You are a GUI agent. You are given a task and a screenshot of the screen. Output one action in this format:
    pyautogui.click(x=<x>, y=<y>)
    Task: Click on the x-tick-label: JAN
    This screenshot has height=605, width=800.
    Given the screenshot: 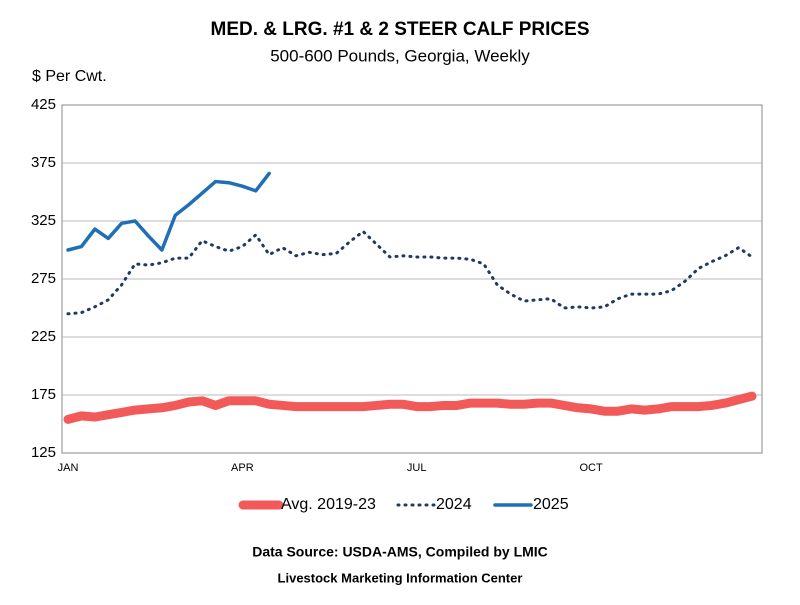 What is the action you would take?
    pyautogui.click(x=68, y=468)
    